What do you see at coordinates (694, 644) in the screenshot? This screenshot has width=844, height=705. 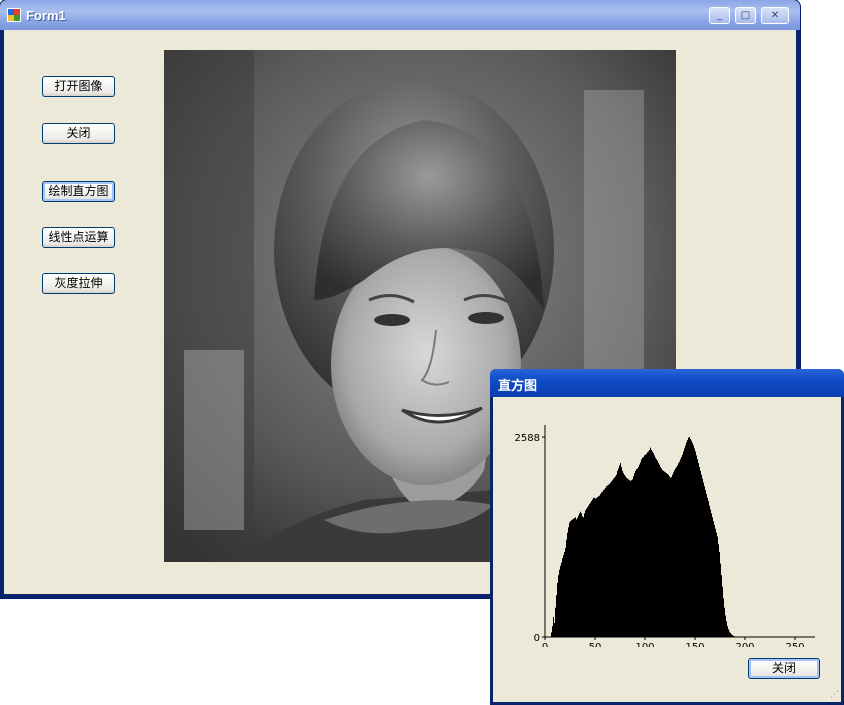 I see `x-tick-label: 150` at bounding box center [694, 644].